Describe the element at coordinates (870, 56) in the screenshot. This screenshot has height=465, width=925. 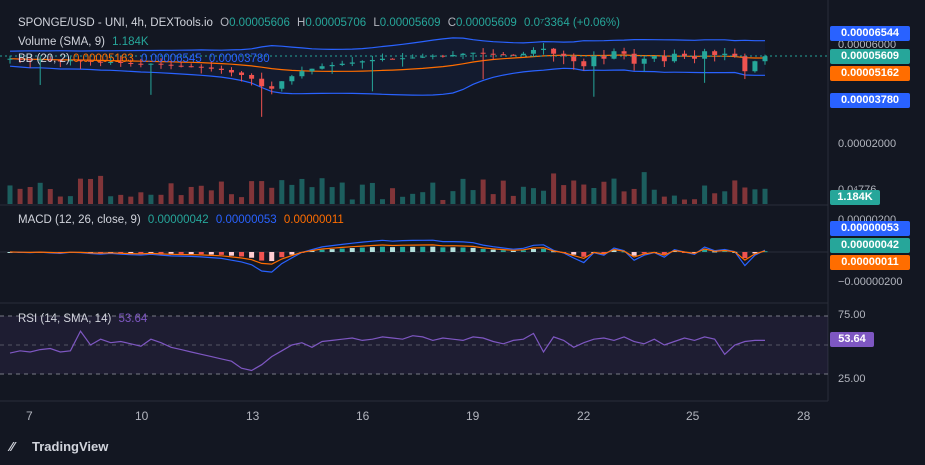
I see `last-price-tag: 0.00005609` at that location.